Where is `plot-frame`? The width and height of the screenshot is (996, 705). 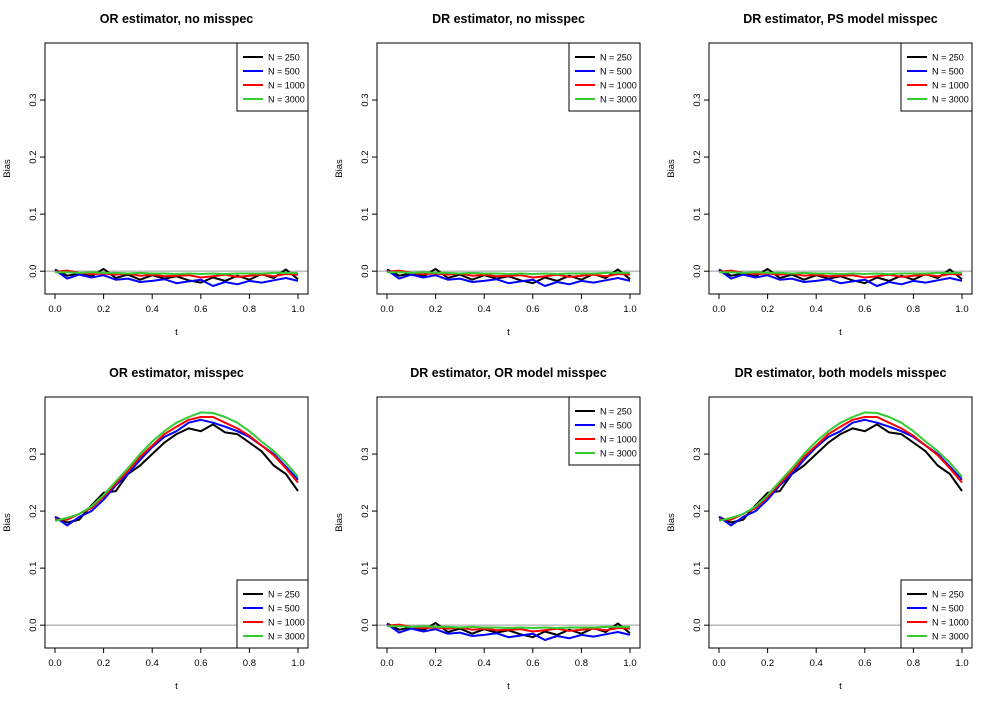
plot-frame is located at coordinates (508, 168).